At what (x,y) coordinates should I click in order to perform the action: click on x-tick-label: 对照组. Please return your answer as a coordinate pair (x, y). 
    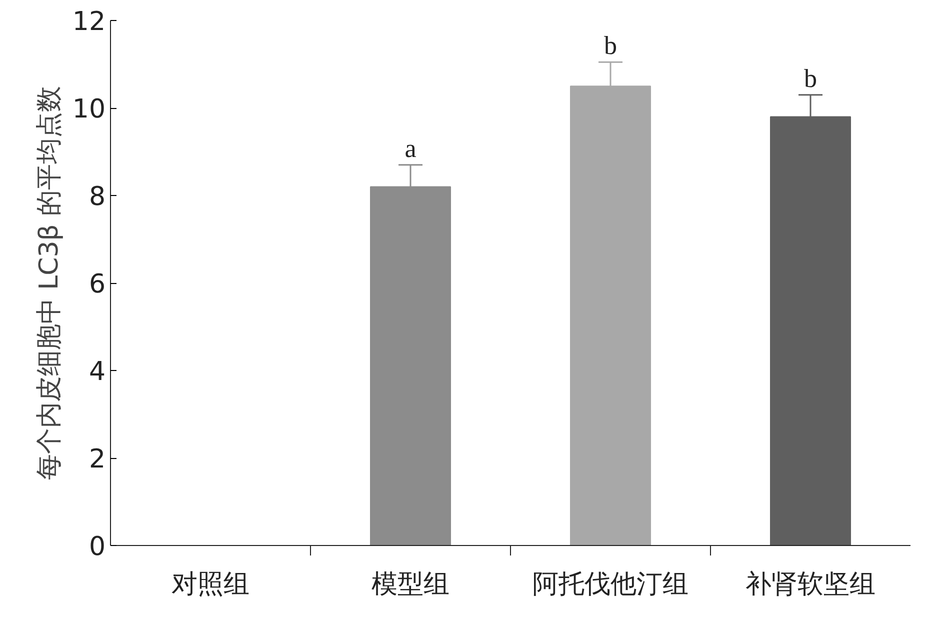
    Looking at the image, I should click on (211, 585).